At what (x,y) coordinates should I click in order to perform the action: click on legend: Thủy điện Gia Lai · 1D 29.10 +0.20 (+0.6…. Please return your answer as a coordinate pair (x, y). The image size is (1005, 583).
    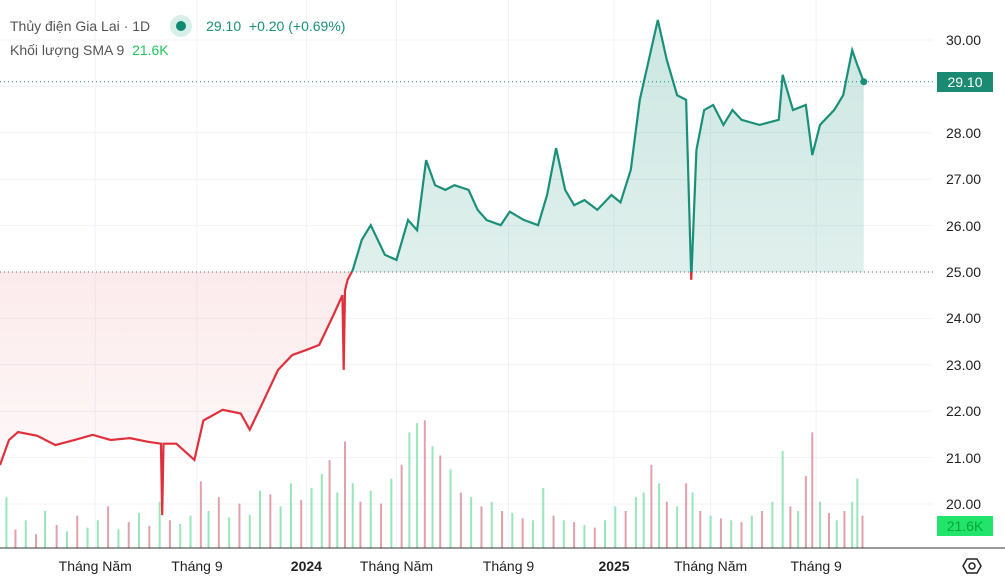
    Looking at the image, I should click on (178, 38).